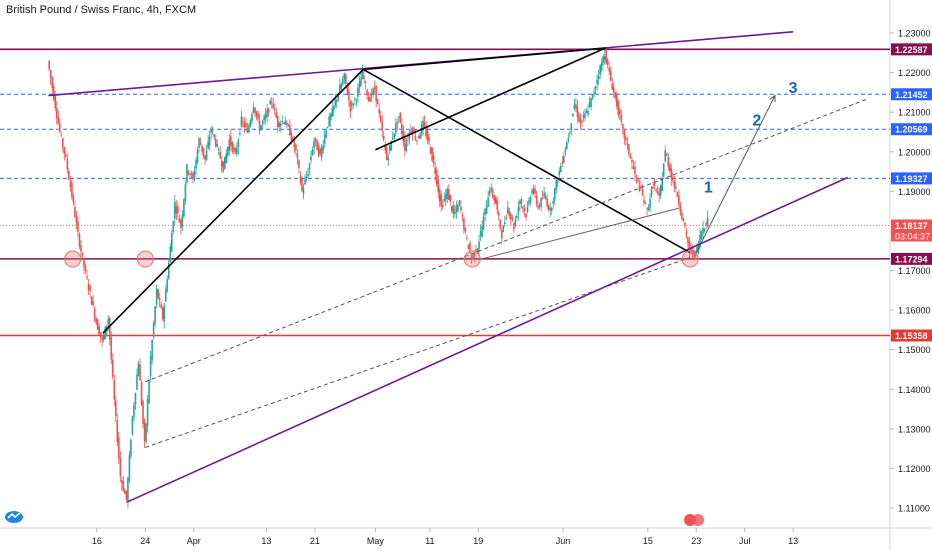 The width and height of the screenshot is (932, 555). Describe the element at coordinates (490, 99) in the screenshot. I see `black-diagonal-line` at that location.